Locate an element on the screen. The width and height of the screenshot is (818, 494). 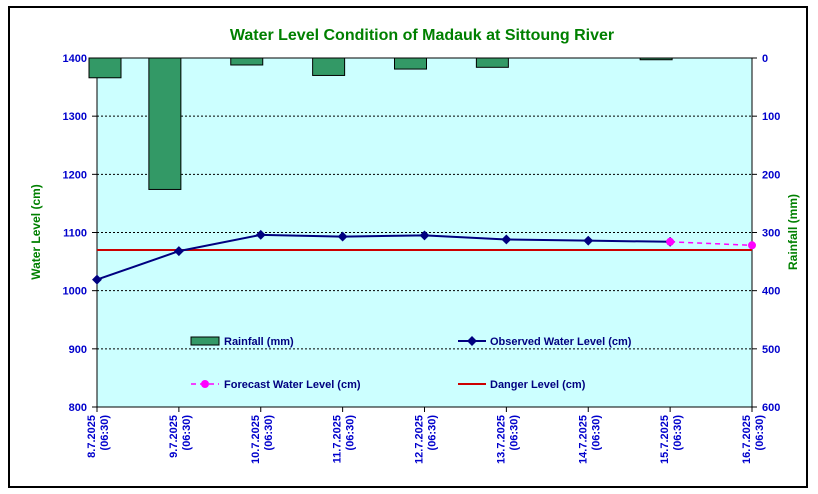
x-tick-label: 13.7.2025 (06:30) is located at coordinates (507, 439).